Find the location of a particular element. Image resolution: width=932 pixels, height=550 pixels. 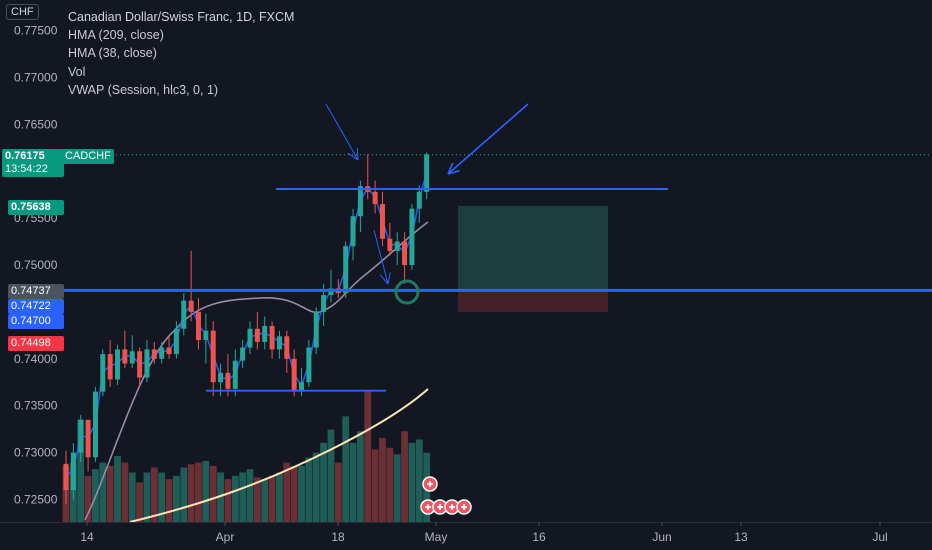

current-price-badge: 0.76175 13:54:22 is located at coordinates (33, 163).